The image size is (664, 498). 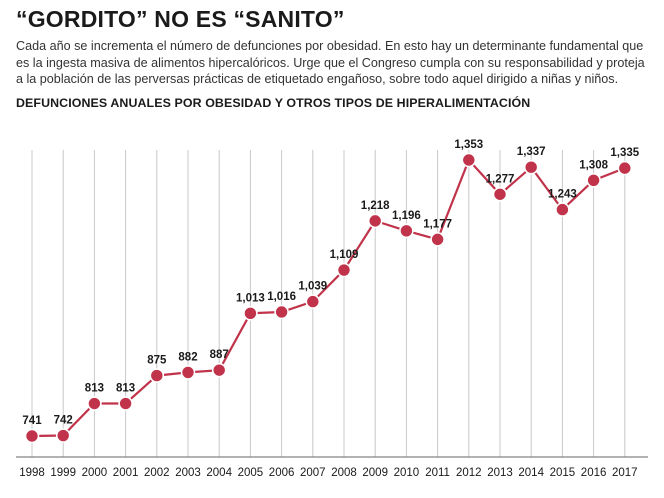 I want to click on data-point-2007, so click(x=313, y=301).